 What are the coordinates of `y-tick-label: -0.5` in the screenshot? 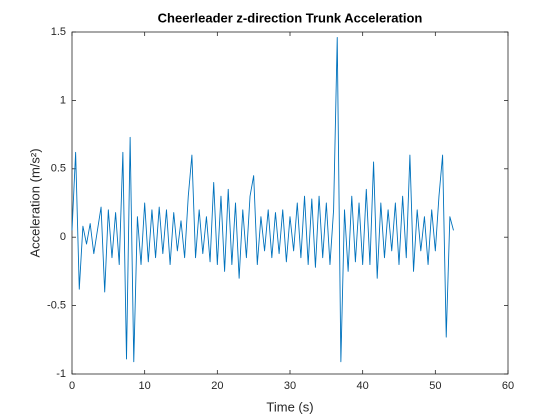 It's located at (56, 306).